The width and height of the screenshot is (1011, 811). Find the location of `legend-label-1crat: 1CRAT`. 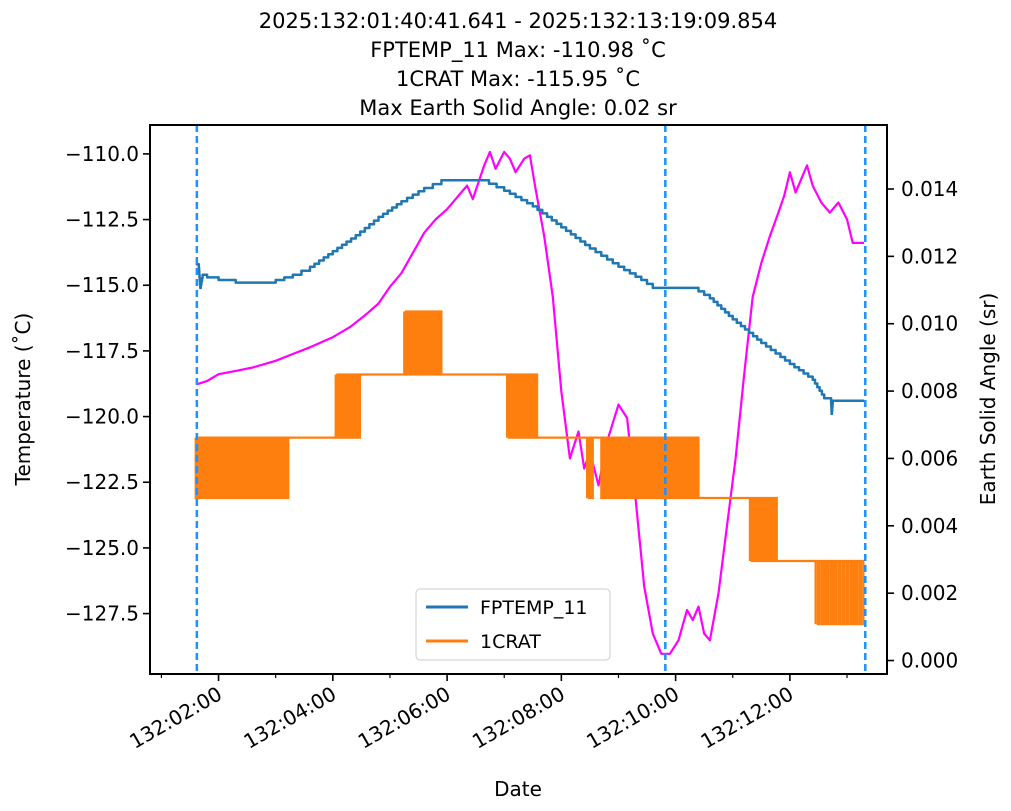

legend-label-1crat: 1CRAT is located at coordinates (510, 642).